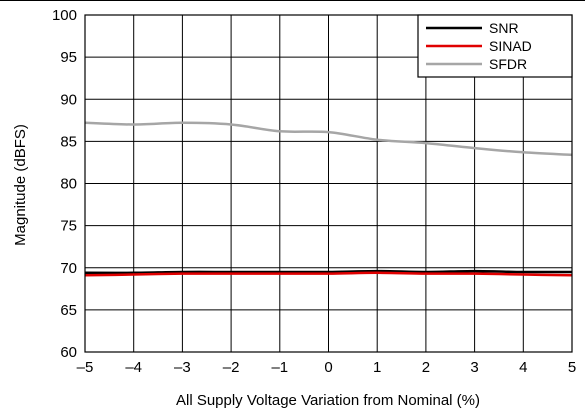  What do you see at coordinates (572, 367) in the screenshot?
I see `x-tick-label: 5` at bounding box center [572, 367].